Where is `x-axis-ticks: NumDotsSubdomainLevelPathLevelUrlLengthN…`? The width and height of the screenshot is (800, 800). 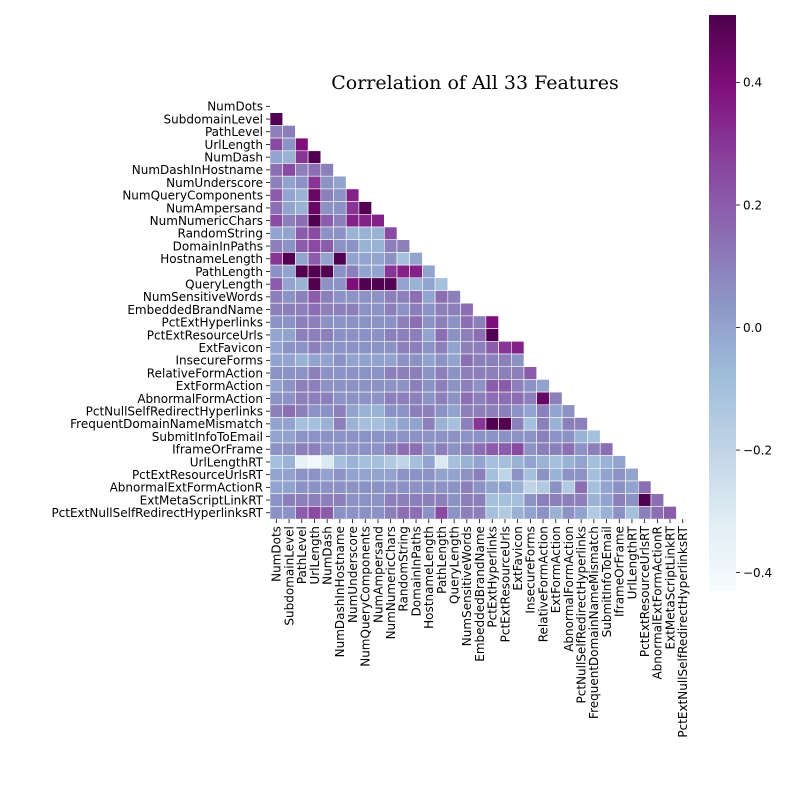
x-axis-ticks: NumDotsSubdomainLevelPathLevelUrlLengthN… is located at coordinates (480, 628).